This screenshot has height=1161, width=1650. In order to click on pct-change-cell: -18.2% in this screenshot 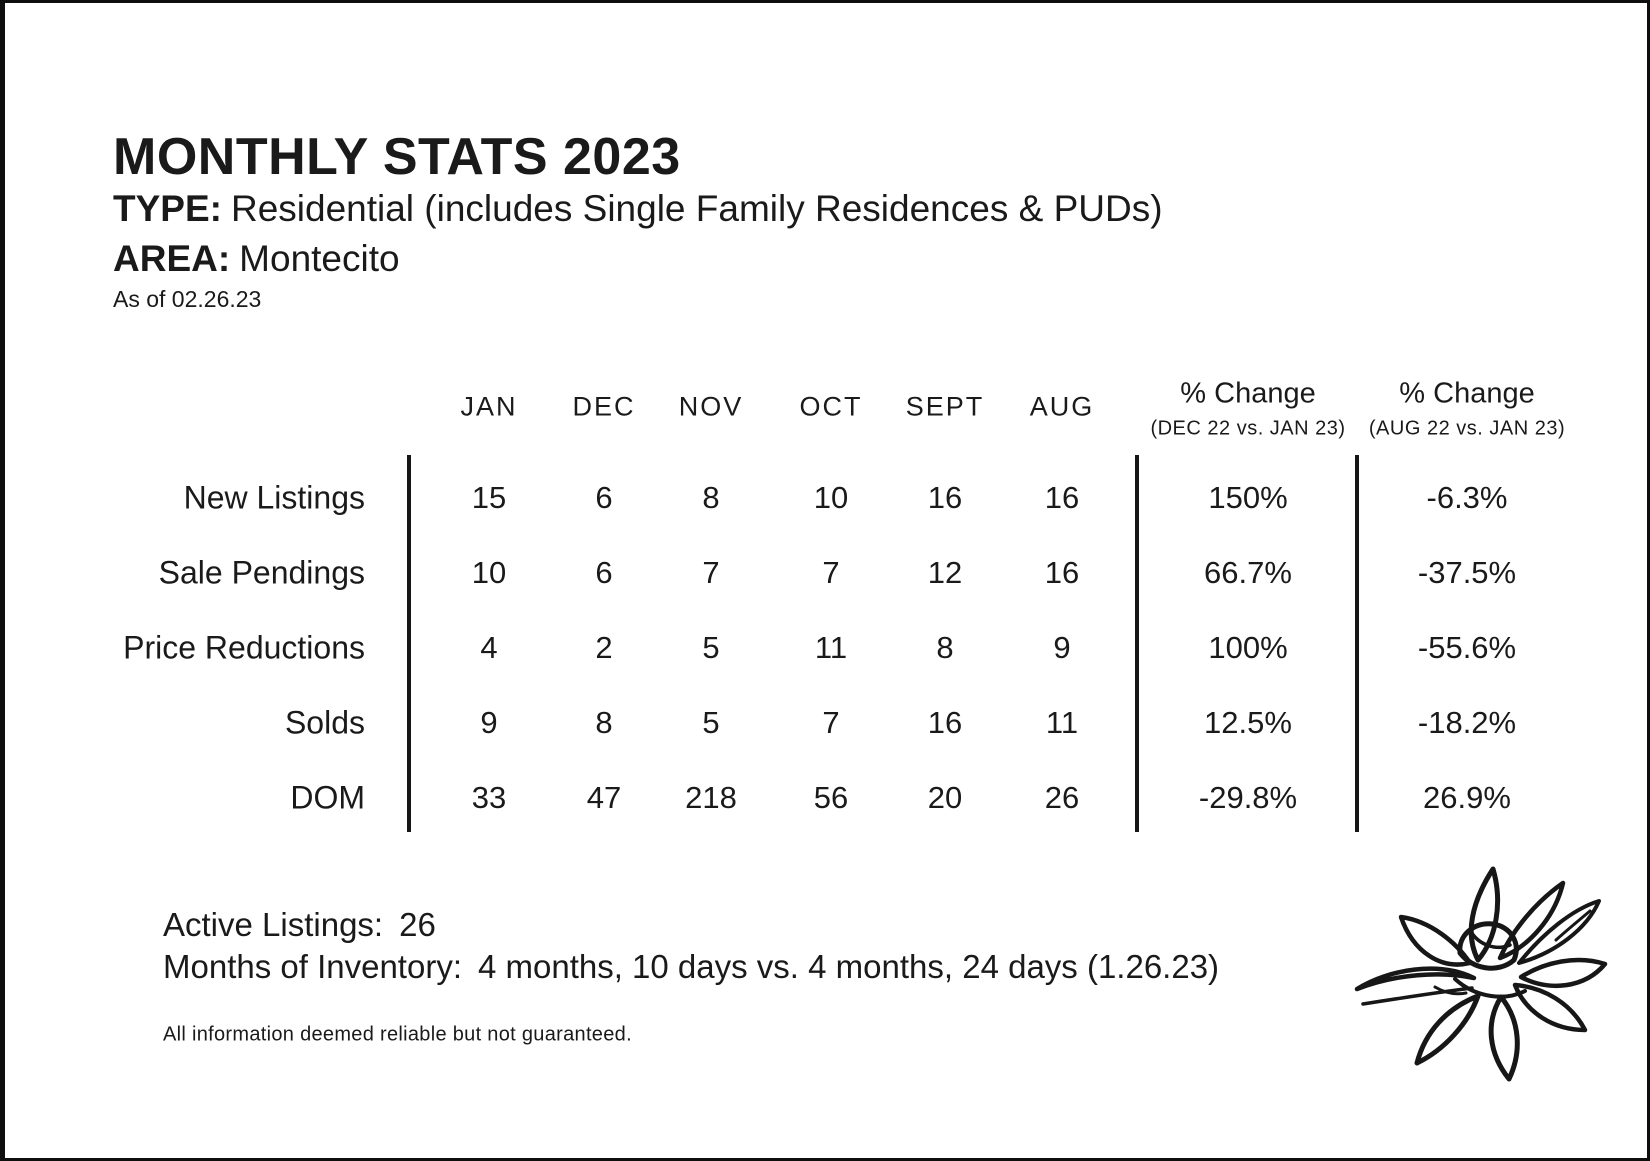, I will do `click(1467, 722)`.